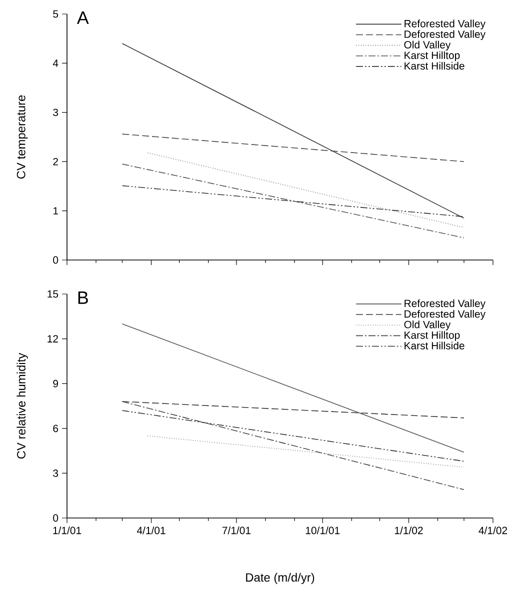  What do you see at coordinates (55, 428) in the screenshot?
I see `y-tick-label: 6` at bounding box center [55, 428].